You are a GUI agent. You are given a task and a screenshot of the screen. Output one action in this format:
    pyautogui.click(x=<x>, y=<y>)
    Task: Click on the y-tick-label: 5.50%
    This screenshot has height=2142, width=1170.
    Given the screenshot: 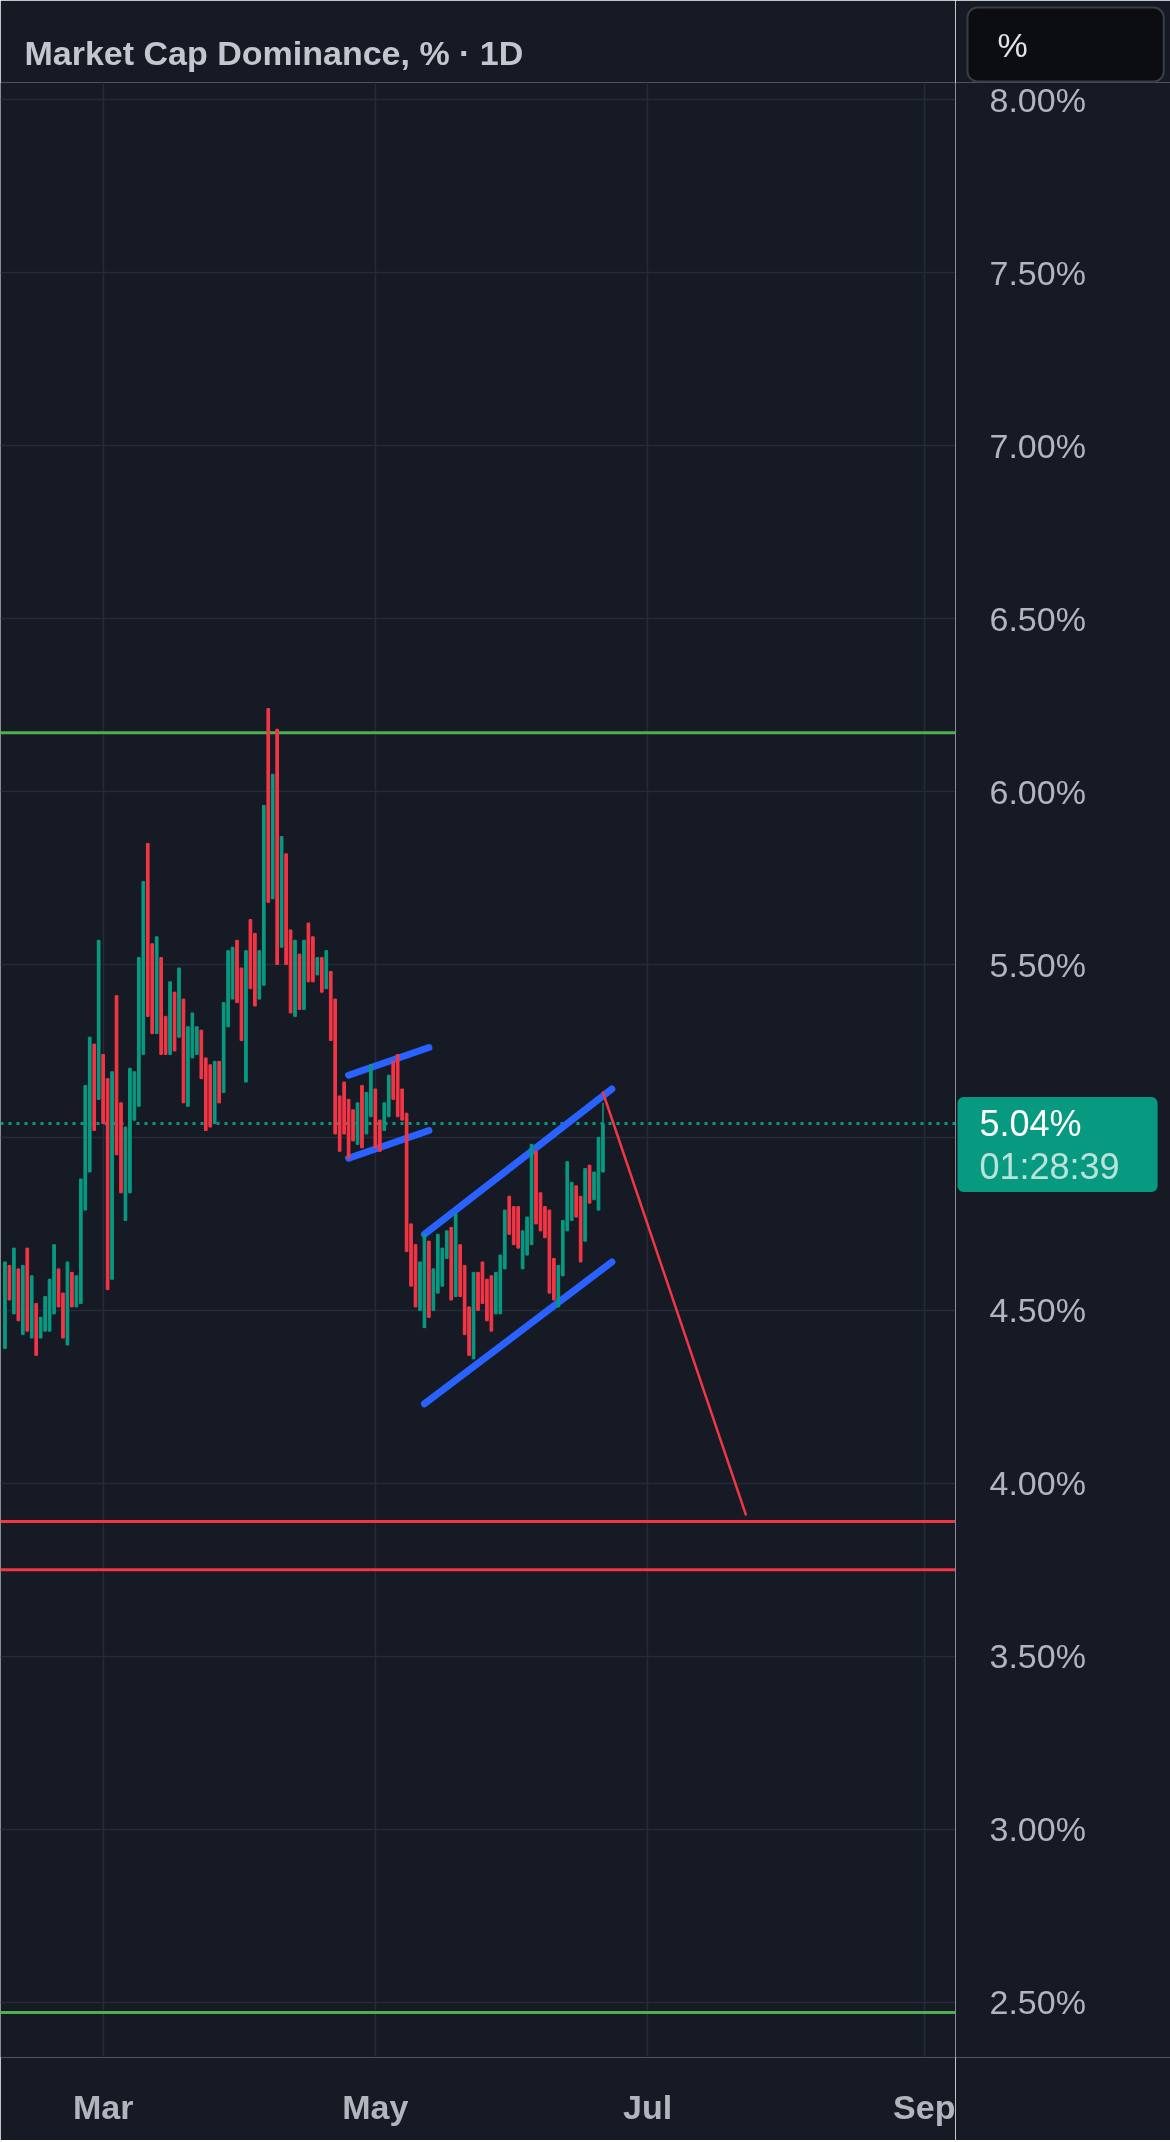 What is the action you would take?
    pyautogui.click(x=1037, y=964)
    